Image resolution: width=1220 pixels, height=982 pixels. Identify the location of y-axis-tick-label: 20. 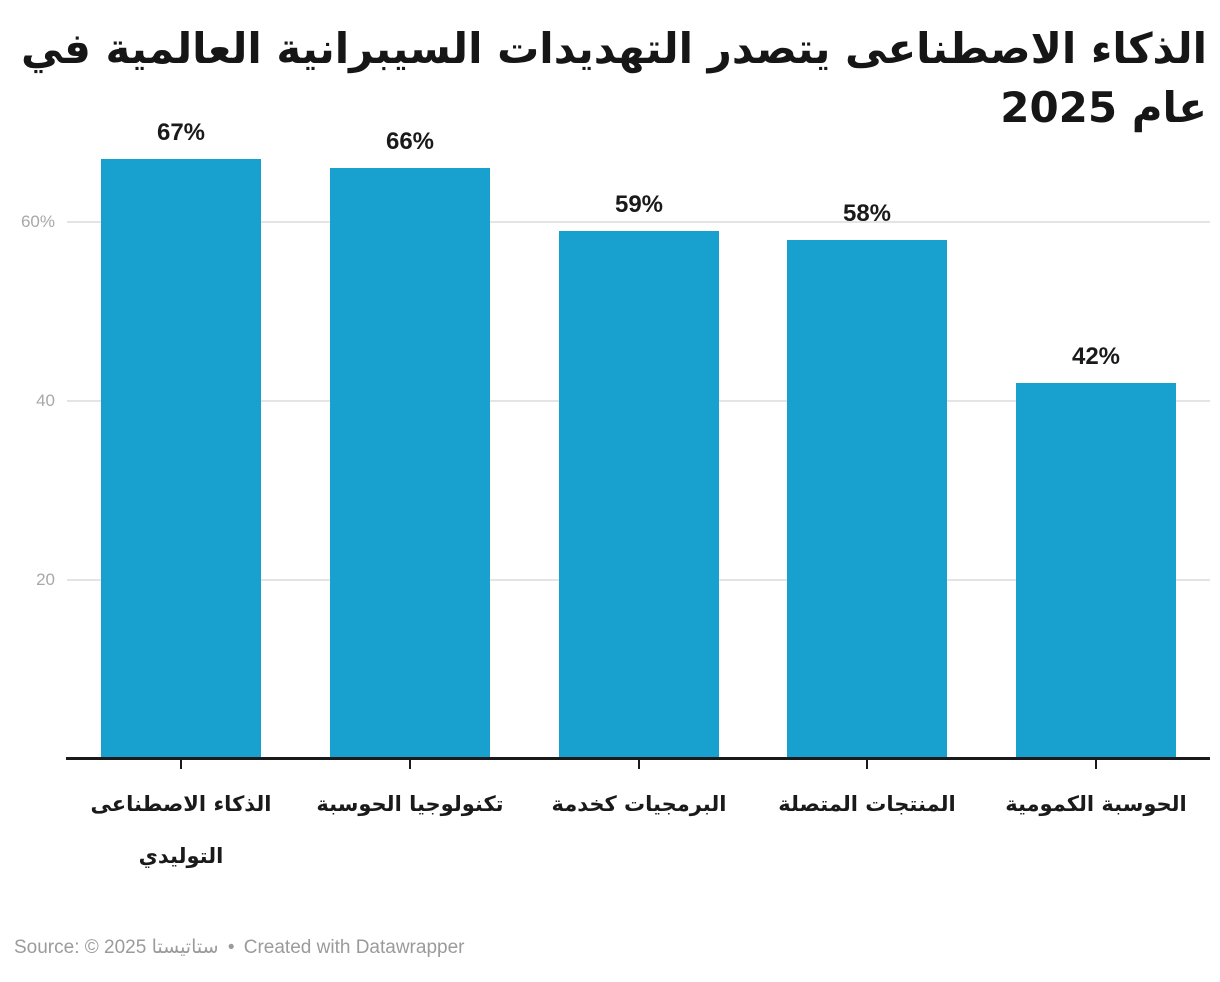
(45, 579).